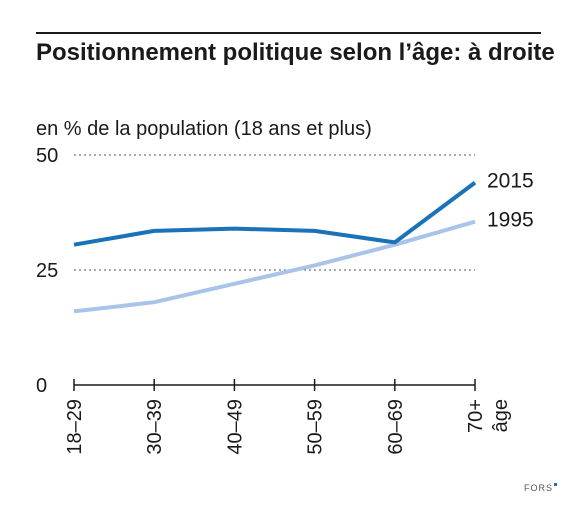 Image resolution: width=575 pixels, height=505 pixels. What do you see at coordinates (274, 385) in the screenshot?
I see `axes` at bounding box center [274, 385].